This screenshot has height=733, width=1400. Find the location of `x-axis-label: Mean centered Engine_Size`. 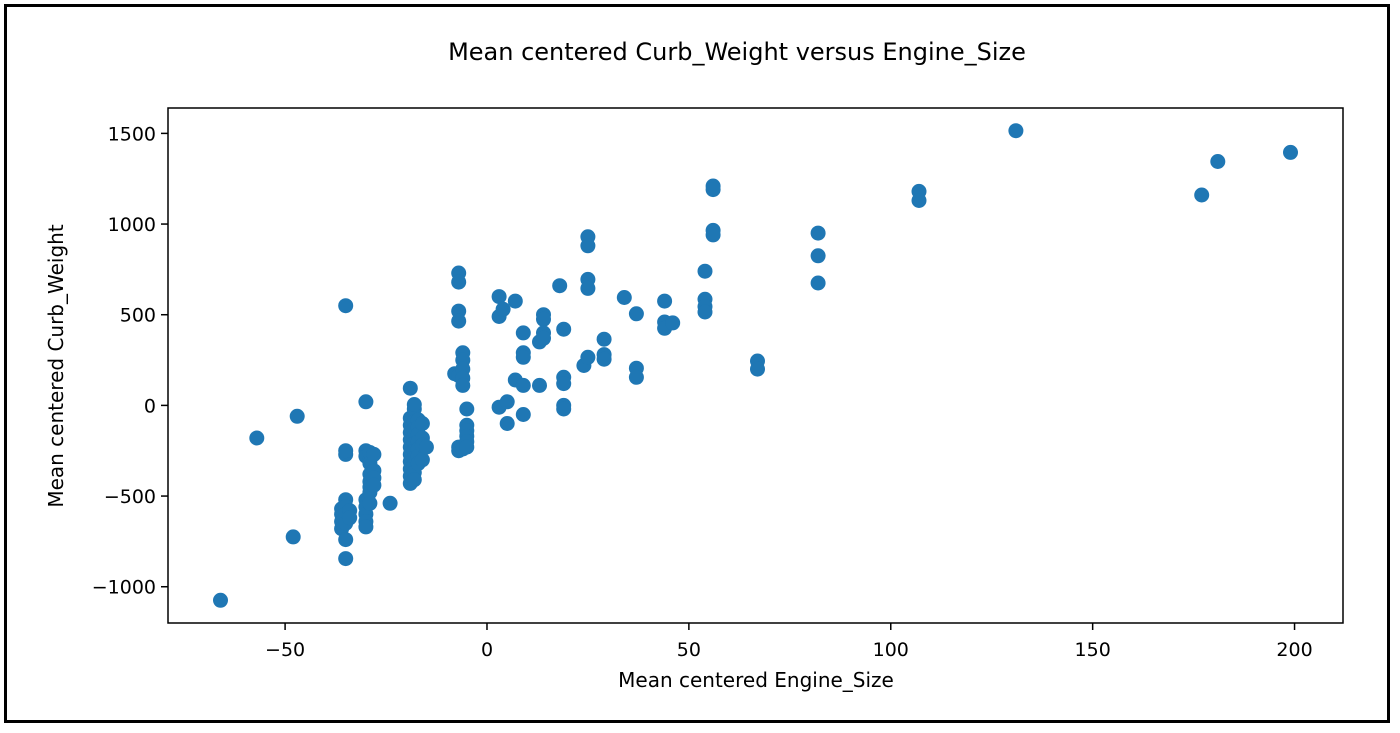

x-axis-label: Mean centered Engine_Size is located at coordinates (756, 680).